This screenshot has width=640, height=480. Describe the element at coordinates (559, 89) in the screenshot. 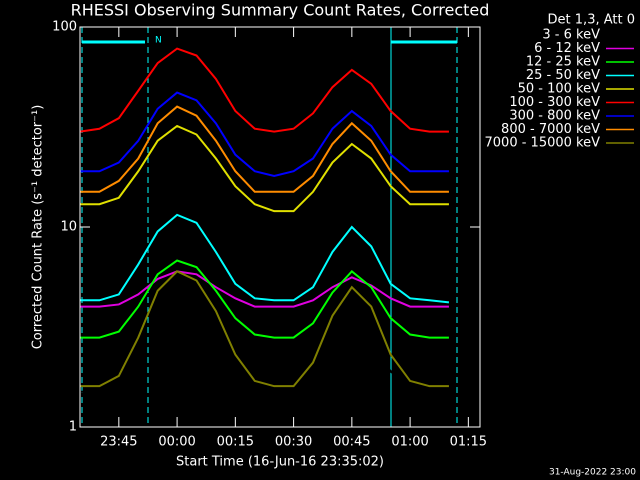

I see `legend-label: 50 - 100 keV` at that location.